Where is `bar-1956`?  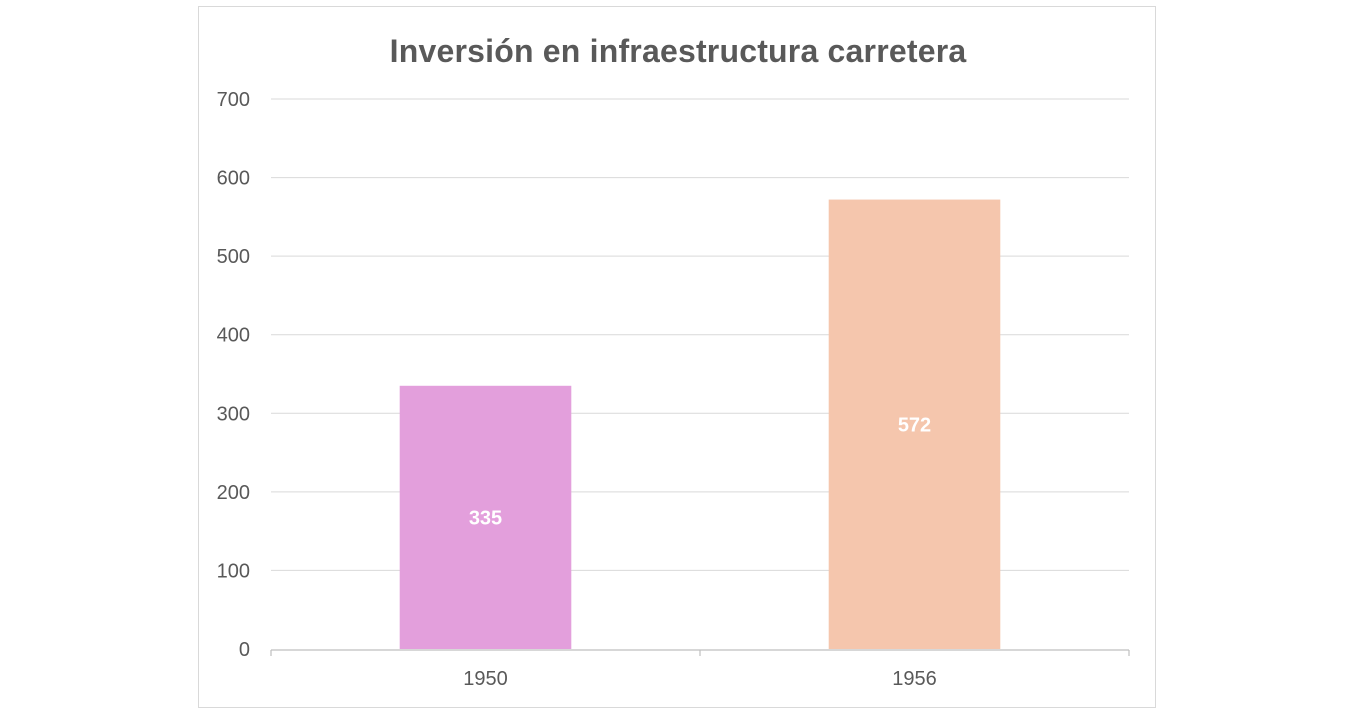 bar-1956 is located at coordinates (914, 424).